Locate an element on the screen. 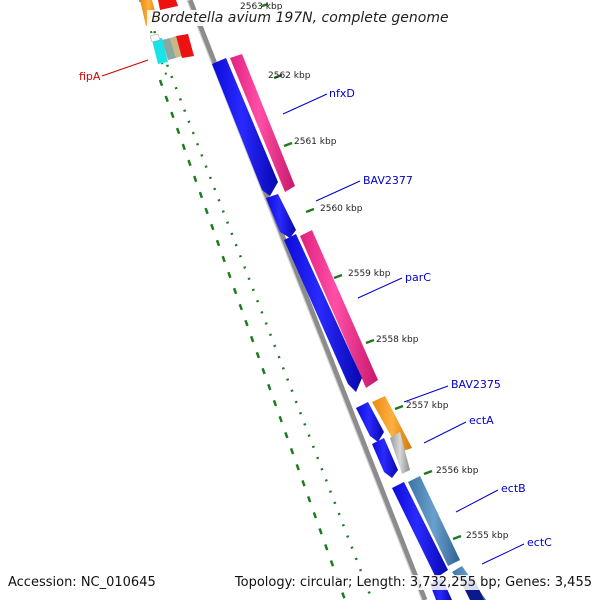 The height and width of the screenshot is (600, 600). cog-feature-nfxD is located at coordinates (262, 123).